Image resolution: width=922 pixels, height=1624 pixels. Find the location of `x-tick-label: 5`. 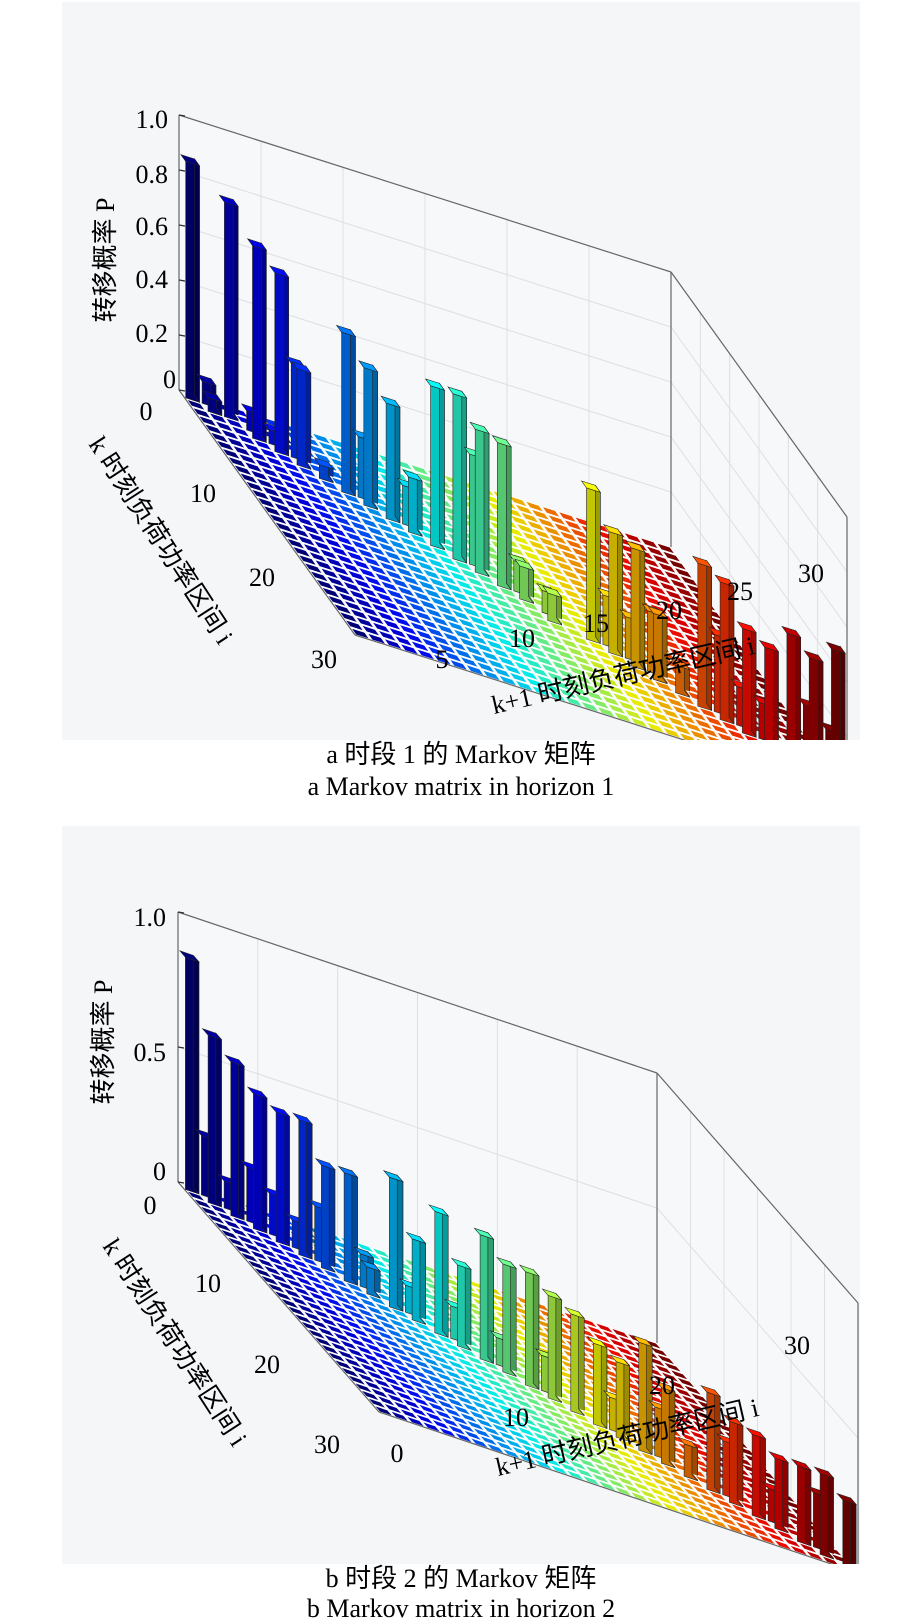

x-tick-label: 5 is located at coordinates (442, 659).